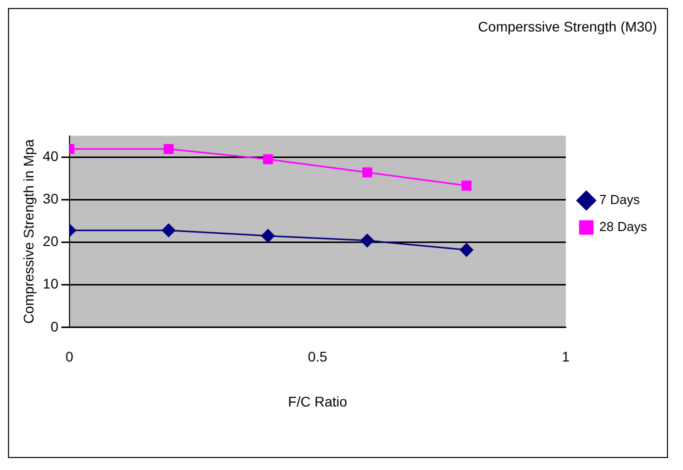 The width and height of the screenshot is (683, 470). I want to click on y-axis-title: Compressive Strength in Mpa, so click(28, 231).